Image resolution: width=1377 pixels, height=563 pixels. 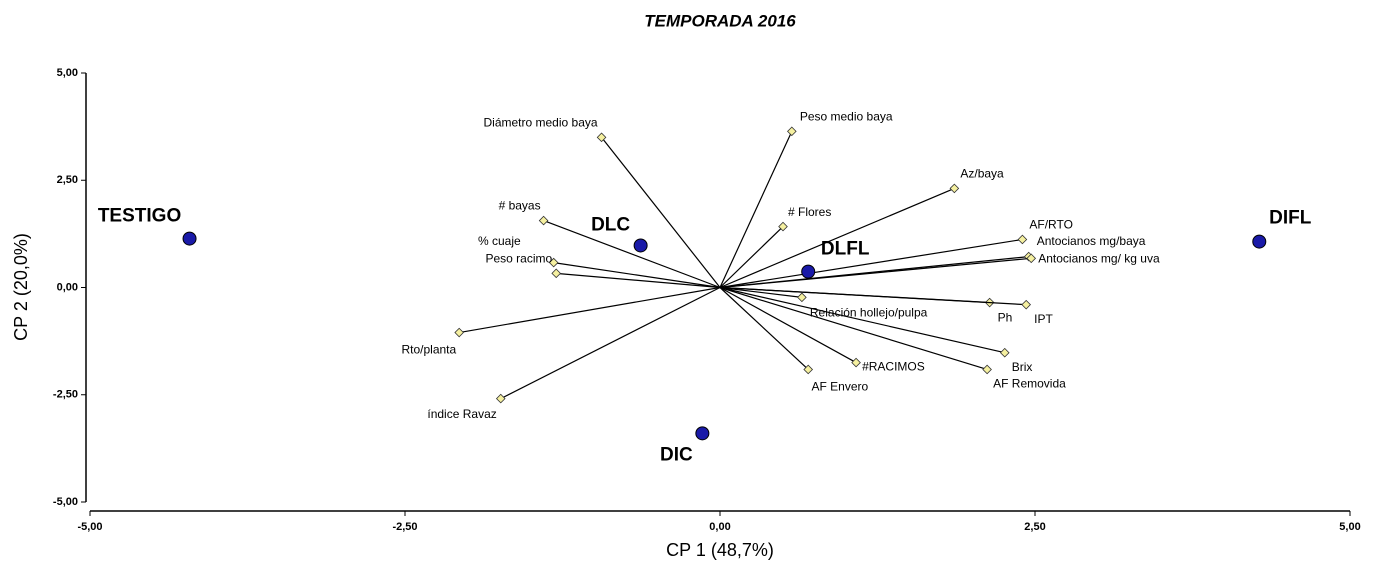 I want to click on point-label: DLFL, so click(x=845, y=249).